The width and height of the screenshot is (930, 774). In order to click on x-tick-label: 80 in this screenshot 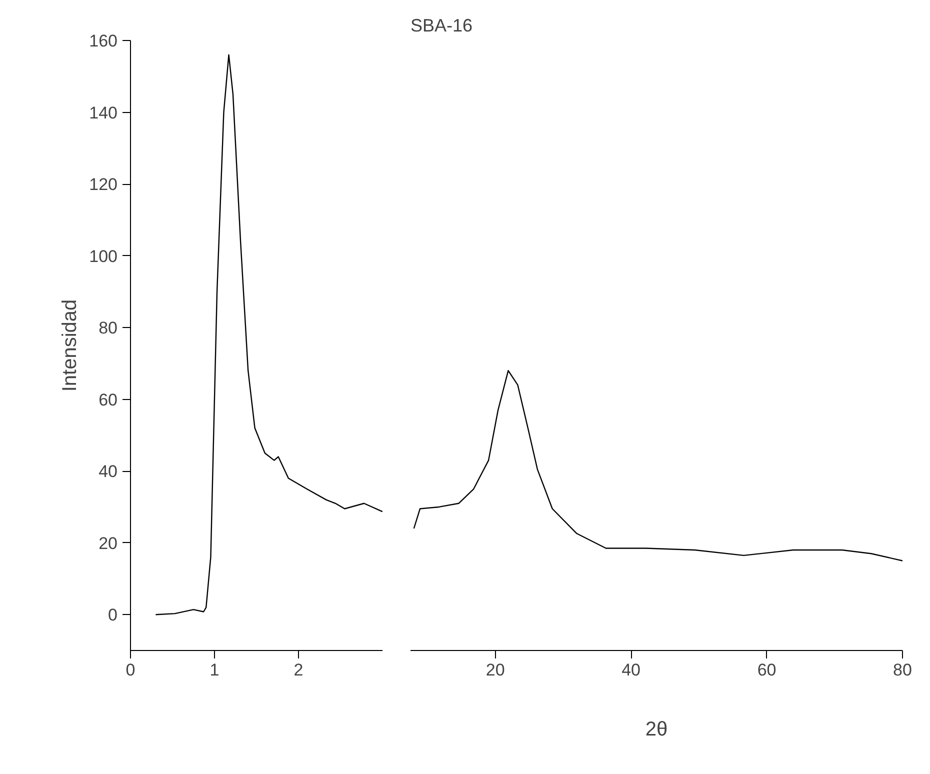, I will do `click(902, 670)`.